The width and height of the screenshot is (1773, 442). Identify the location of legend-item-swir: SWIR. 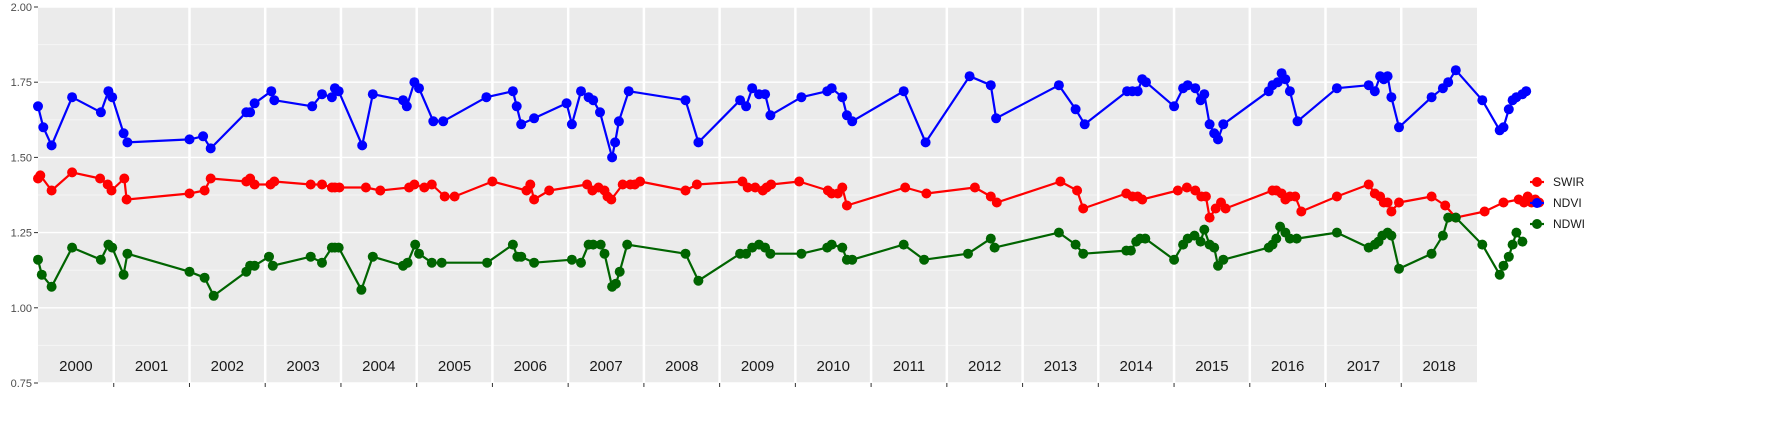
(1557, 182).